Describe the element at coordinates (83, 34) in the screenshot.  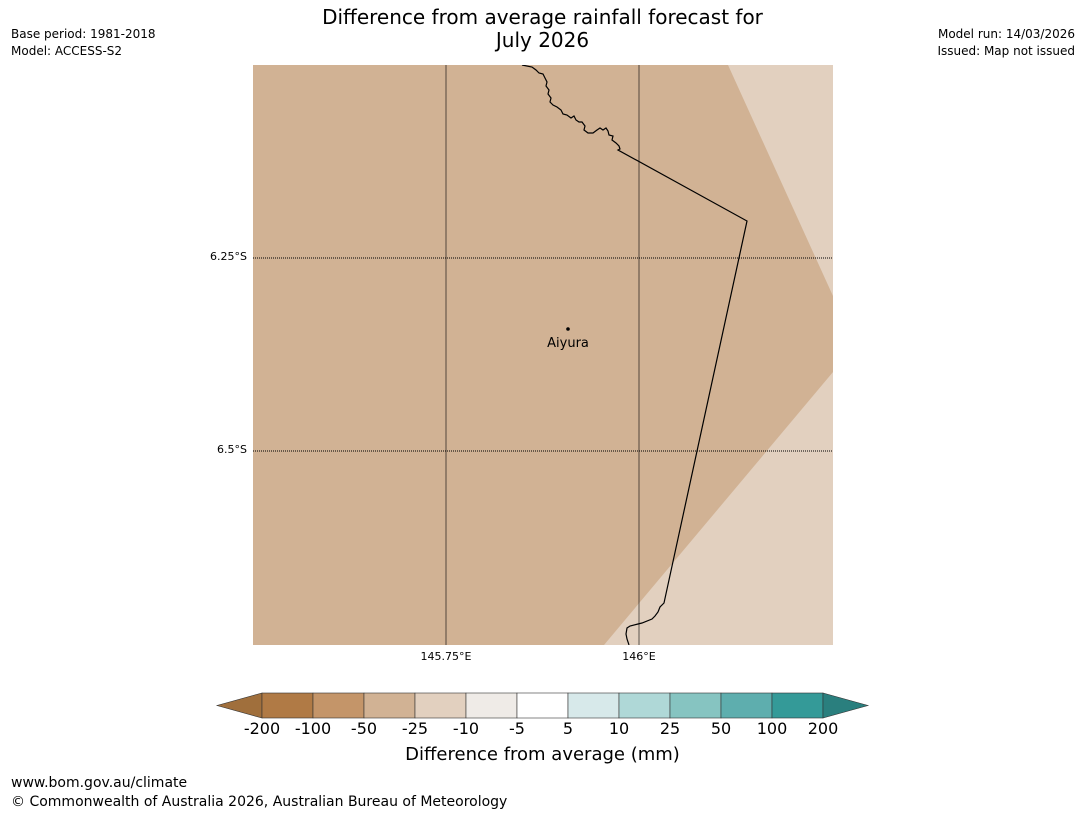
I see `base-period-text: Base period: 1981-2018` at that location.